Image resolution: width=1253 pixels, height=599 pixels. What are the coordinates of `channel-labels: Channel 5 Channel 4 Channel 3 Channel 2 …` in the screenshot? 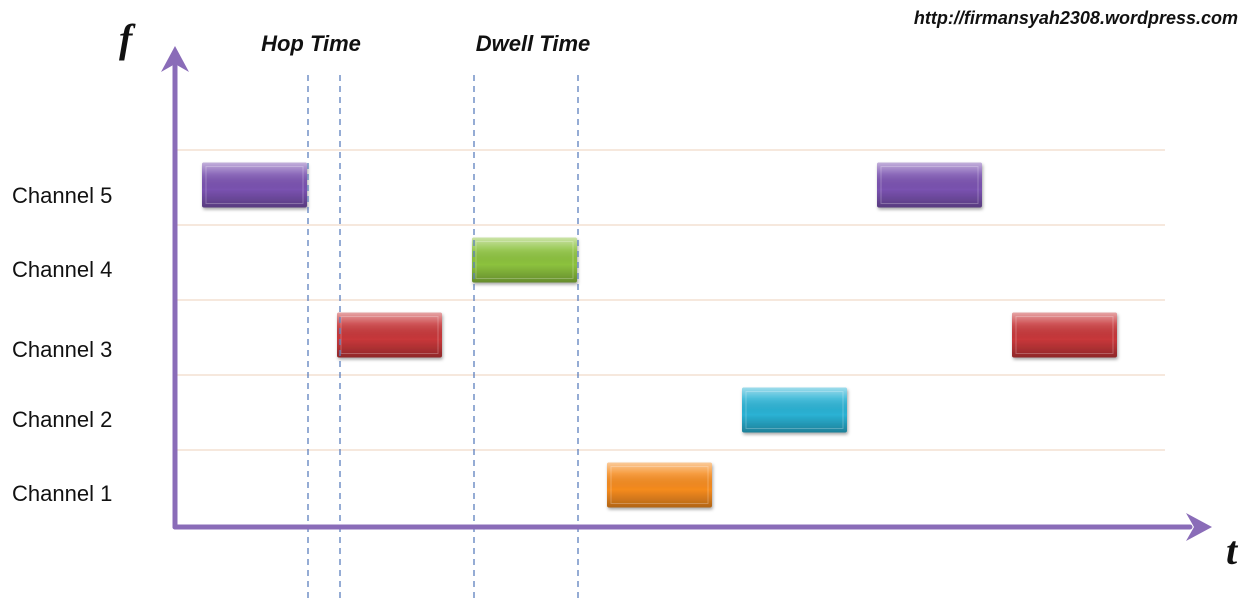 It's located at (62, 344).